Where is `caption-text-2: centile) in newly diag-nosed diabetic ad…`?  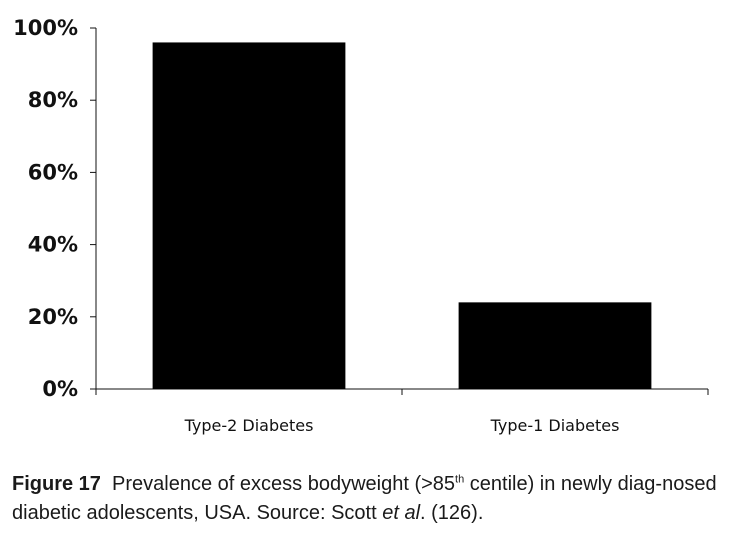
caption-text-2: centile) in newly diag-nosed diabetic ad… is located at coordinates (364, 498).